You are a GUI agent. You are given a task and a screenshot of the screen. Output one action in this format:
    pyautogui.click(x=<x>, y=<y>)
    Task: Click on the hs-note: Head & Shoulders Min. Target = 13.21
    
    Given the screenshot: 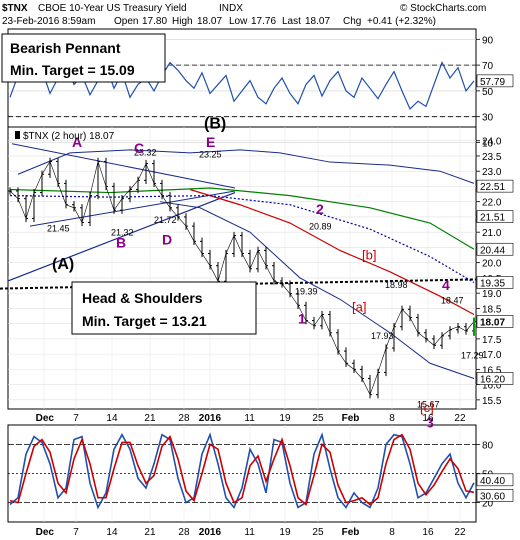 What is the action you would take?
    pyautogui.click(x=164, y=308)
    